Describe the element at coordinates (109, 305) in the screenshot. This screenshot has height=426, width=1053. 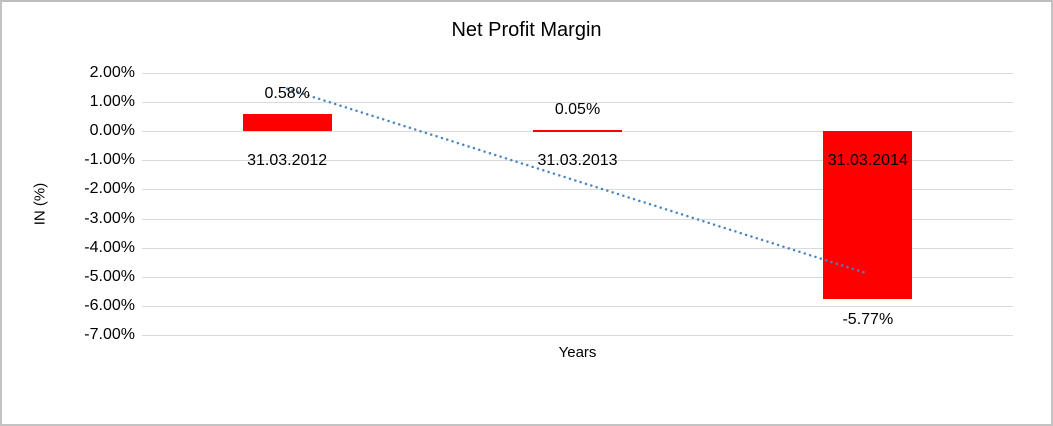
I see `y-tick-label: -6.00%` at that location.